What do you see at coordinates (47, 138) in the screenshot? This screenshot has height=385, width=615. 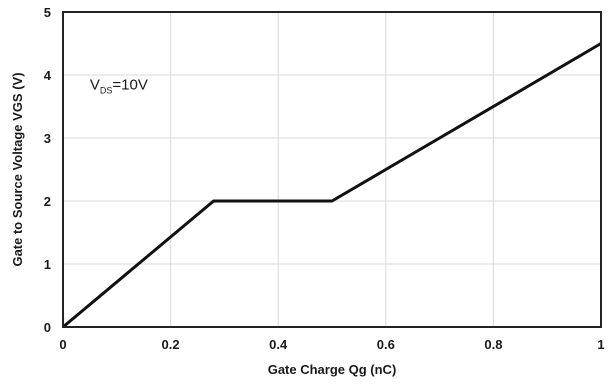 I see `y-tick-label: 3` at bounding box center [47, 138].